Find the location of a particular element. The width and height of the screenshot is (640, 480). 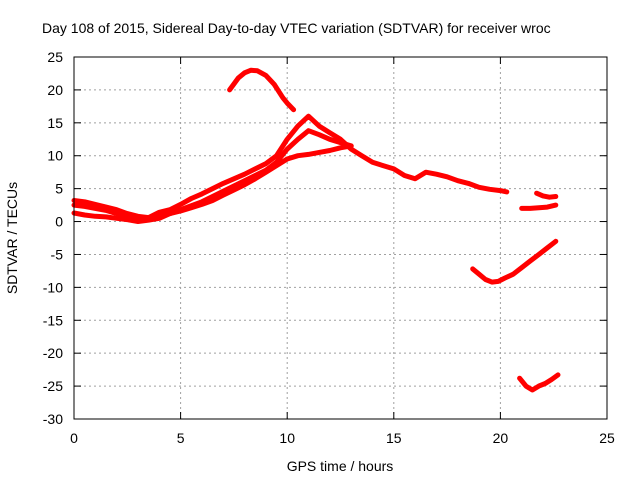

y-tick-label: -30 is located at coordinates (53, 419).